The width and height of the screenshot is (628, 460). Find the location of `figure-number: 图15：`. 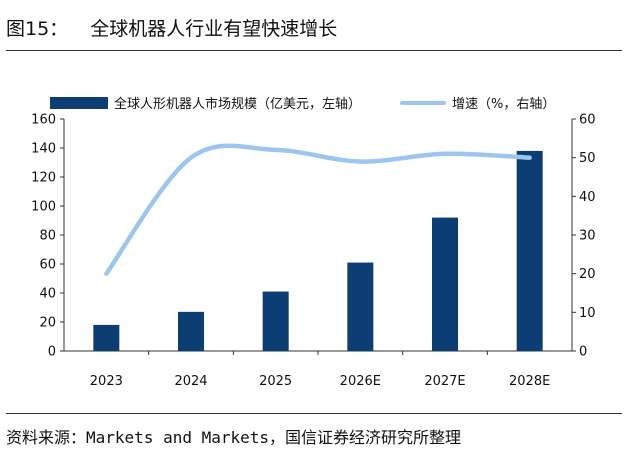

figure-number: 图15： is located at coordinates (37, 29).